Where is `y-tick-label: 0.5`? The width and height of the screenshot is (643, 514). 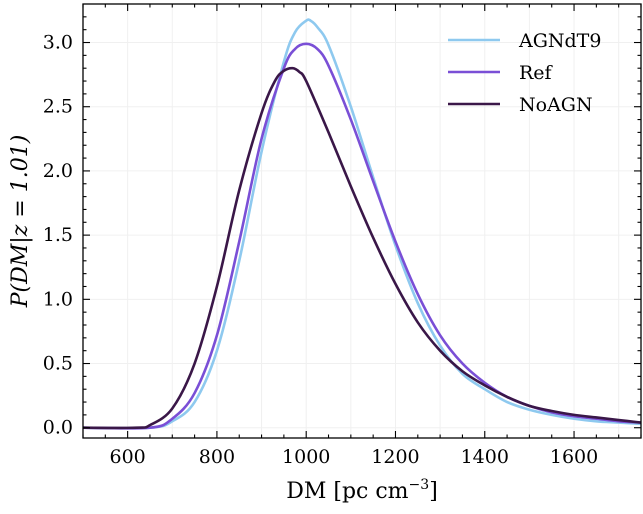
y-tick-label: 0.5 is located at coordinates (58, 364).